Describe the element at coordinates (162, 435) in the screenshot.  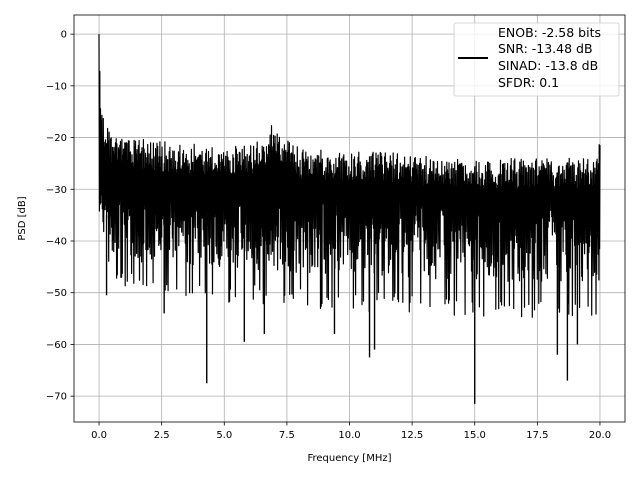
I see `x-tick-label: 2.5` at that location.